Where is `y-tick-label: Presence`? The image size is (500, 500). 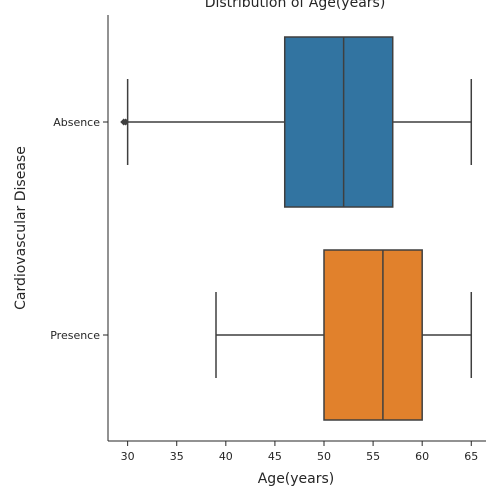
y-tick-label: Presence is located at coordinates (75, 335).